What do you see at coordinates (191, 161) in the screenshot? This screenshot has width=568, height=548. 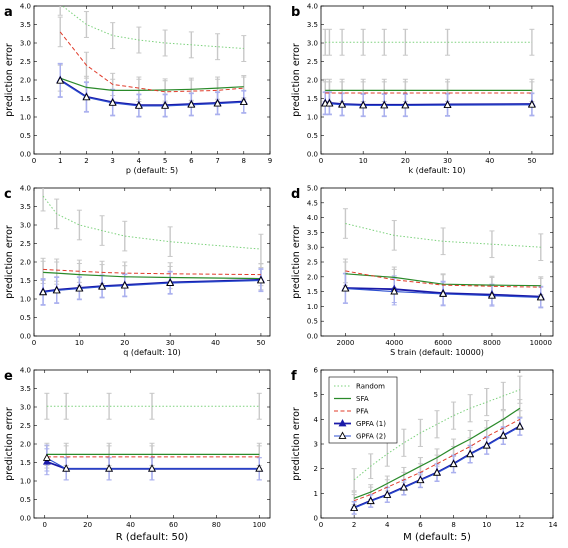 I see `x-tick-label: 6` at bounding box center [191, 161].